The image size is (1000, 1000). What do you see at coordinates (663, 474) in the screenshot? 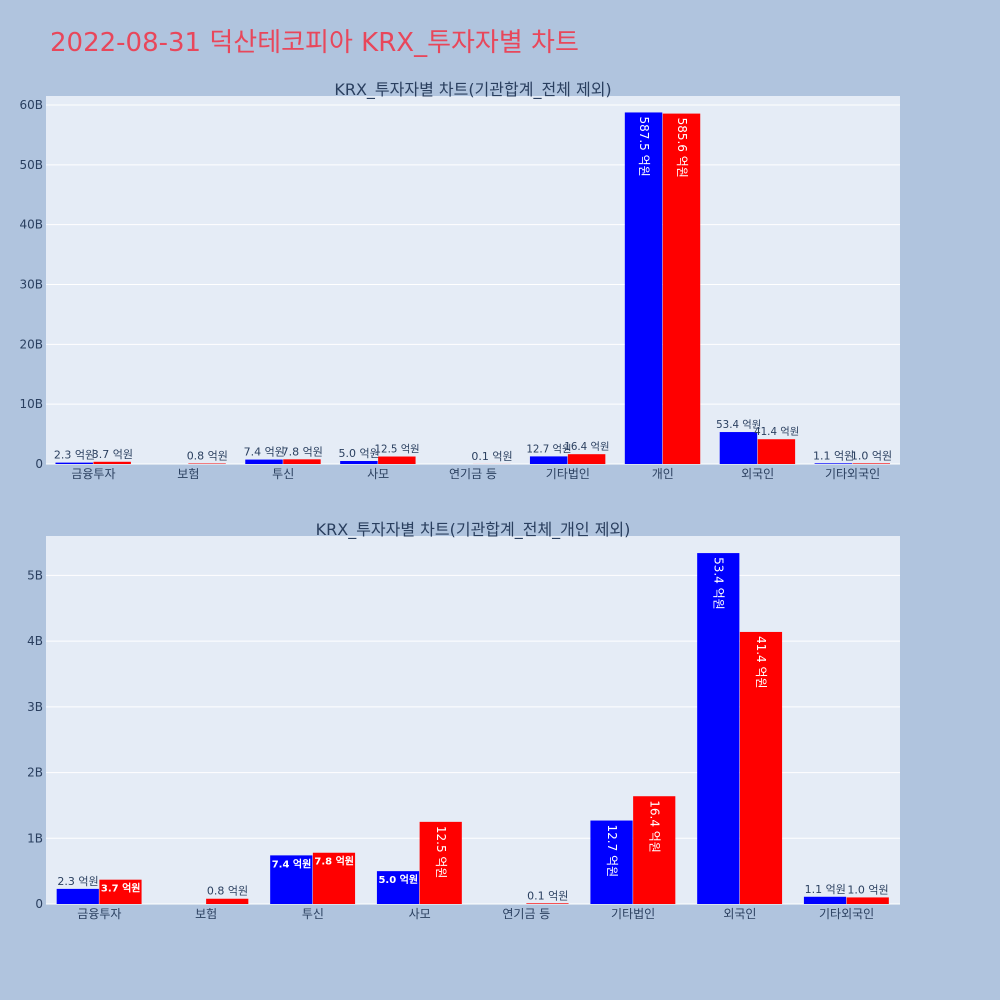
I see `x-tick-label: 개인` at bounding box center [663, 474].